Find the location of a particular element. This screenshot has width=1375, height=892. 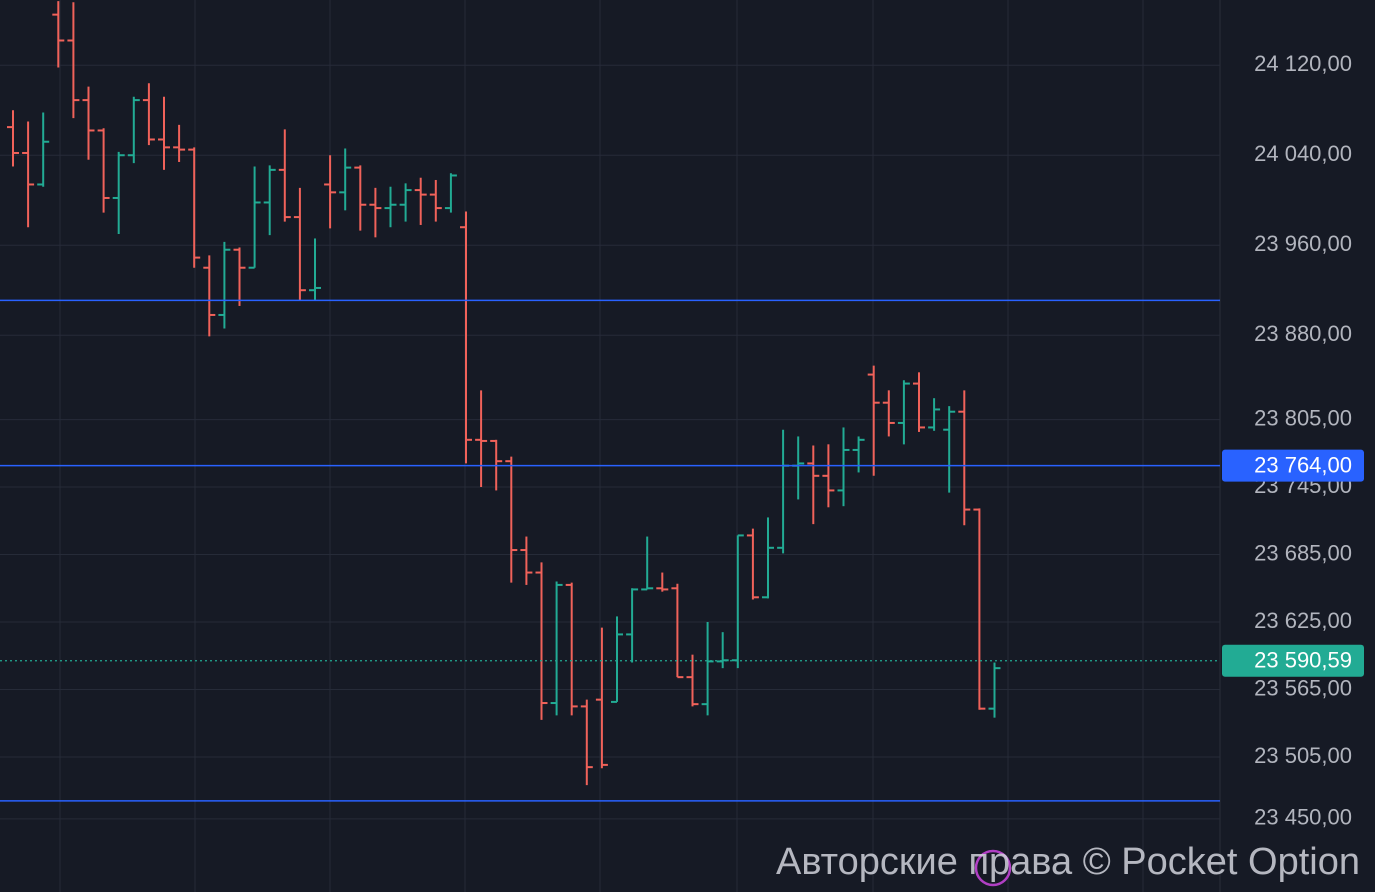

y-tick-label: 23 960,00 is located at coordinates (1303, 243).